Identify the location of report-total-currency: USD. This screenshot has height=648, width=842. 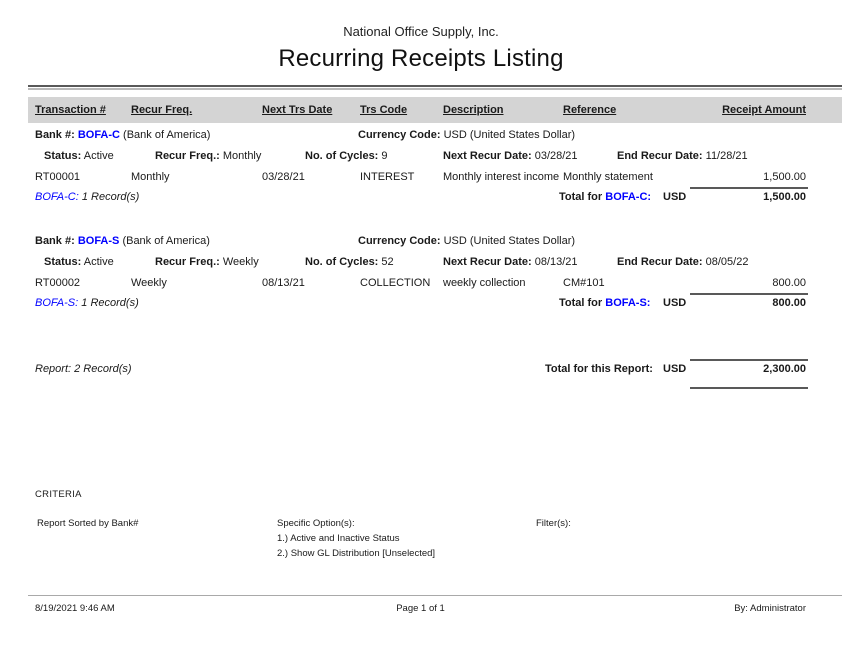
(675, 369).